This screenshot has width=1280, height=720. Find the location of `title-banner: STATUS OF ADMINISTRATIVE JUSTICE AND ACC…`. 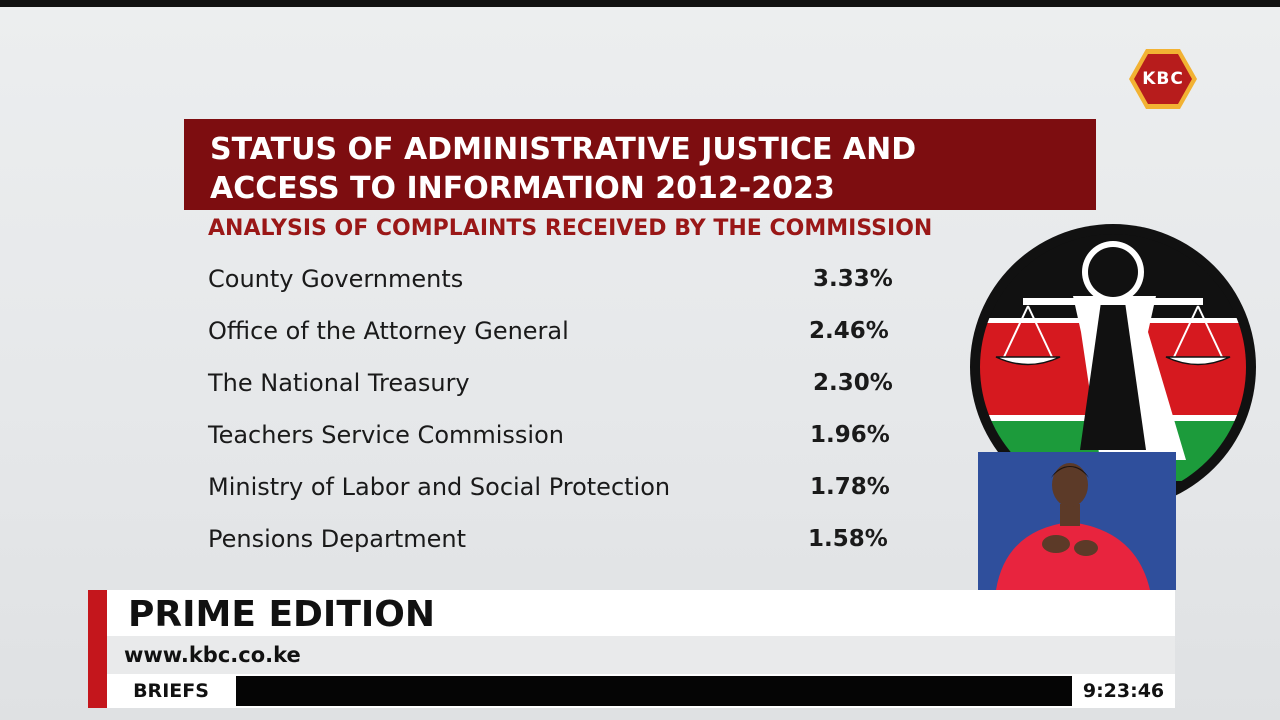

title-banner: STATUS OF ADMINISTRATIVE JUSTICE AND ACC… is located at coordinates (640, 164).